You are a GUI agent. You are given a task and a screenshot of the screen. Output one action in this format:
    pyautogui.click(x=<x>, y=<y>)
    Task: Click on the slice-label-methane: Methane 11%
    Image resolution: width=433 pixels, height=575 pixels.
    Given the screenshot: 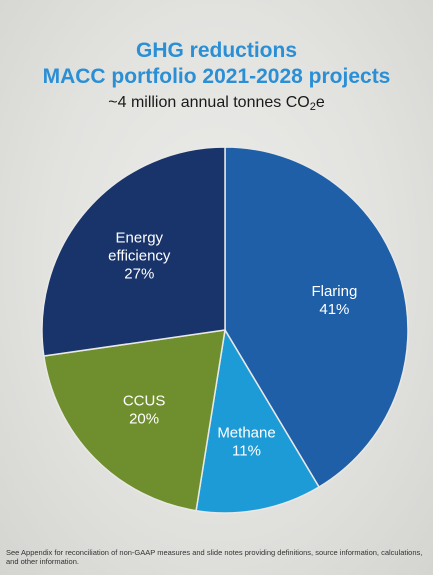 What is the action you would take?
    pyautogui.click(x=246, y=441)
    